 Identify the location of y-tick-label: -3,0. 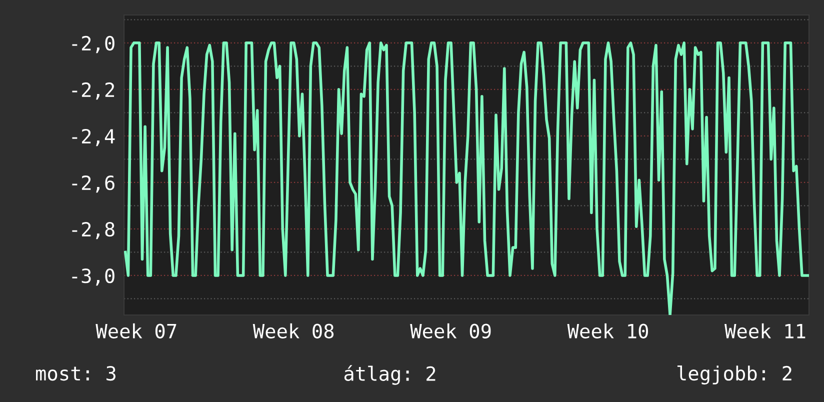
(93, 277).